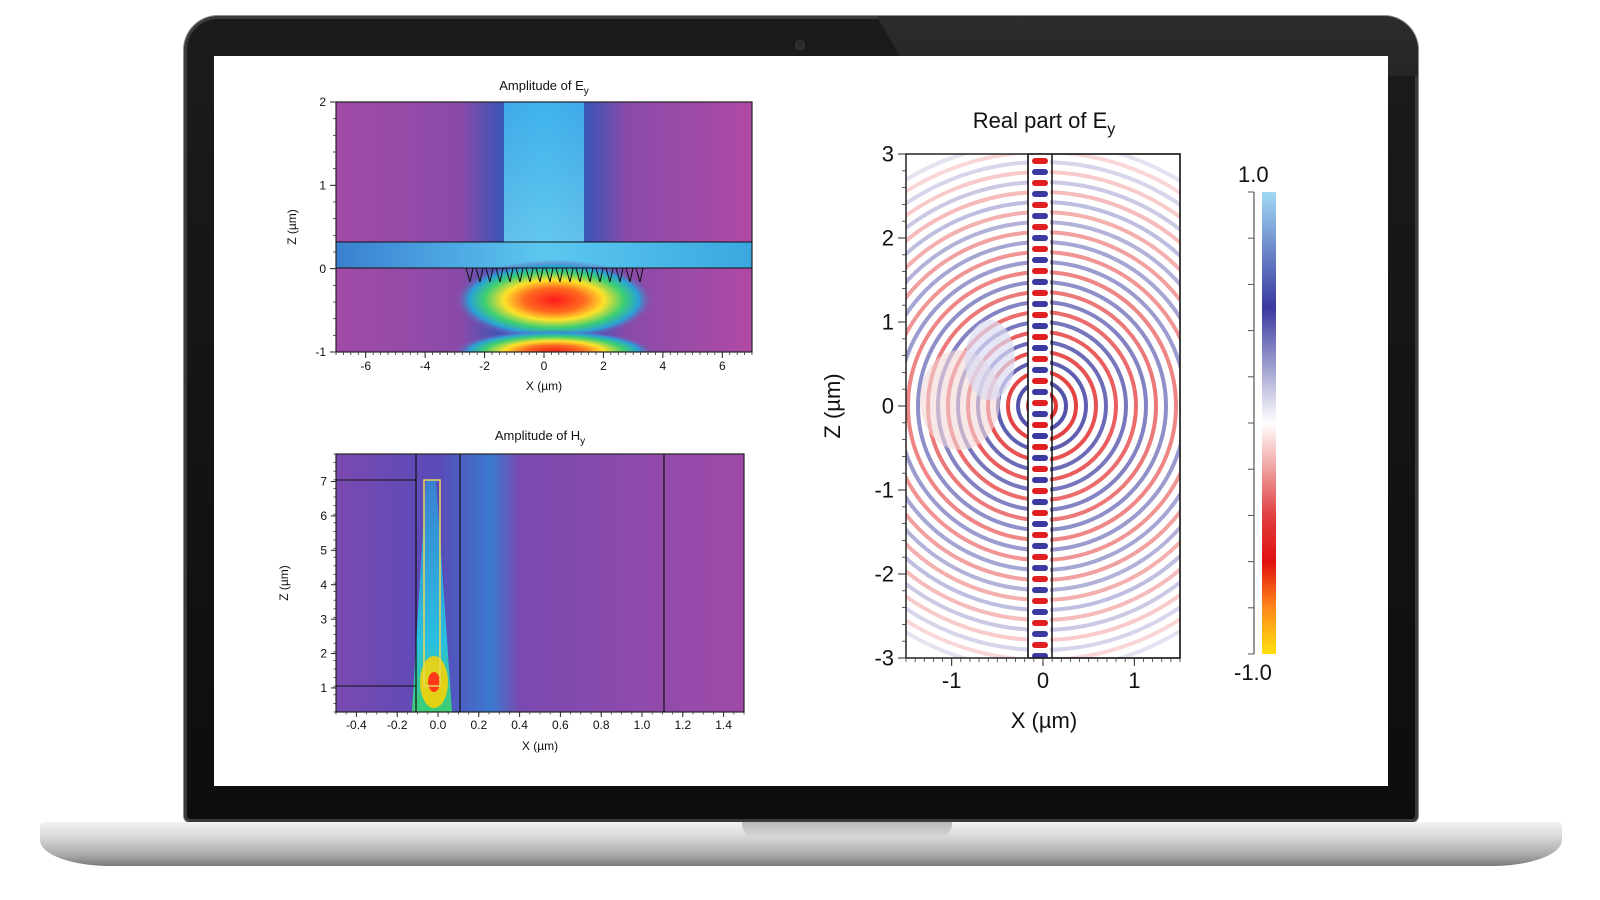 This screenshot has height=900, width=1600. I want to click on x-tick-label: 0.8, so click(601, 725).